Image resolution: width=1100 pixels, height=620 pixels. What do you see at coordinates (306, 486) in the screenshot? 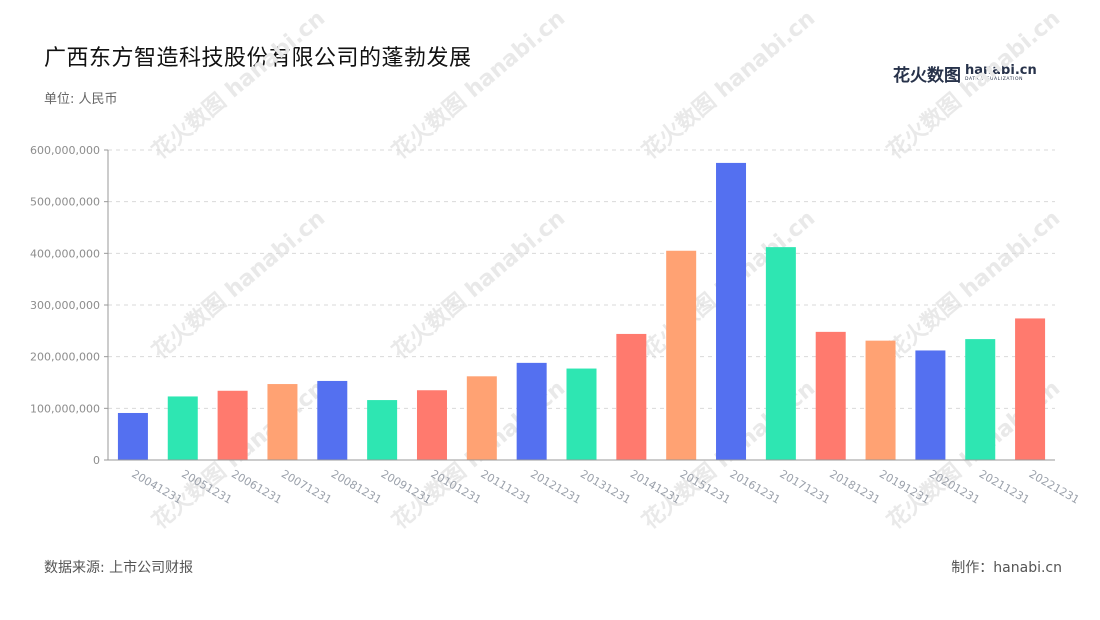
I see `x-tick-label: 20071231` at bounding box center [306, 486].